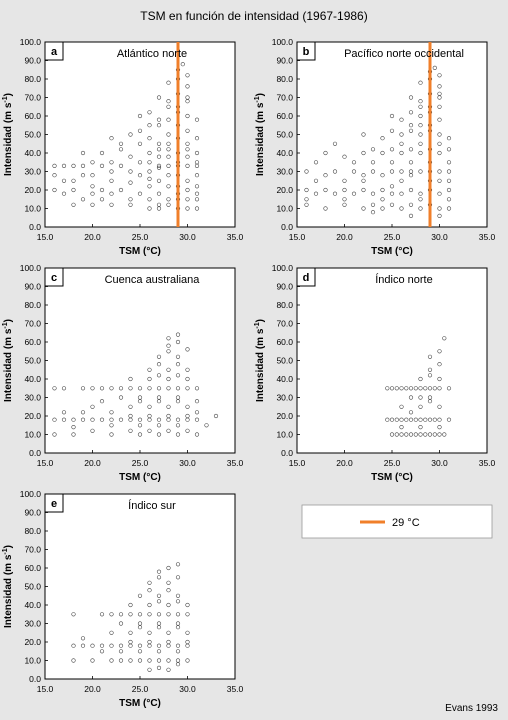  I want to click on y-tick-label: 50.0, so click(32, 135).